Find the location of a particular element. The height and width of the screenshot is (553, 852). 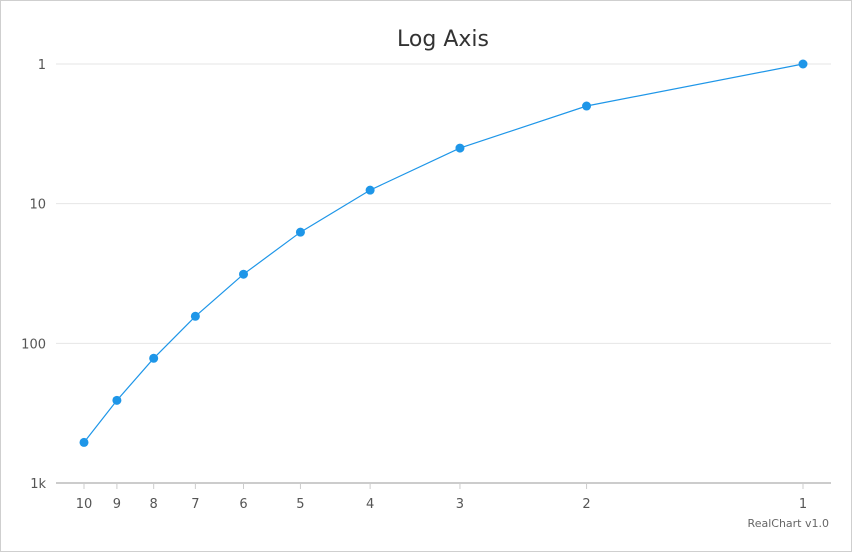

y-axis: 1 10 100 1k is located at coordinates (33, 275).